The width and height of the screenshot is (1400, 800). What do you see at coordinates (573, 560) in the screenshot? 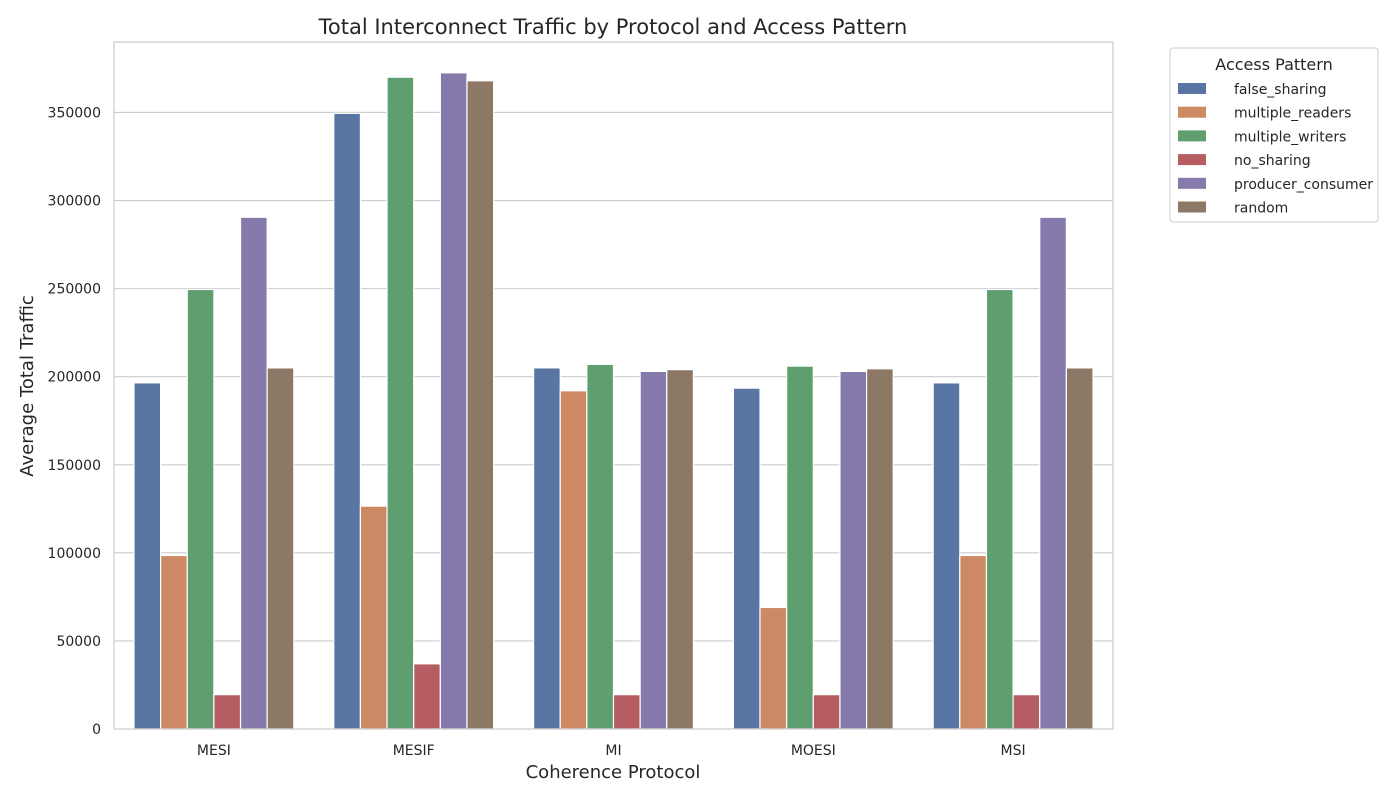
I see `bar-multiple_readers-MI` at bounding box center [573, 560].